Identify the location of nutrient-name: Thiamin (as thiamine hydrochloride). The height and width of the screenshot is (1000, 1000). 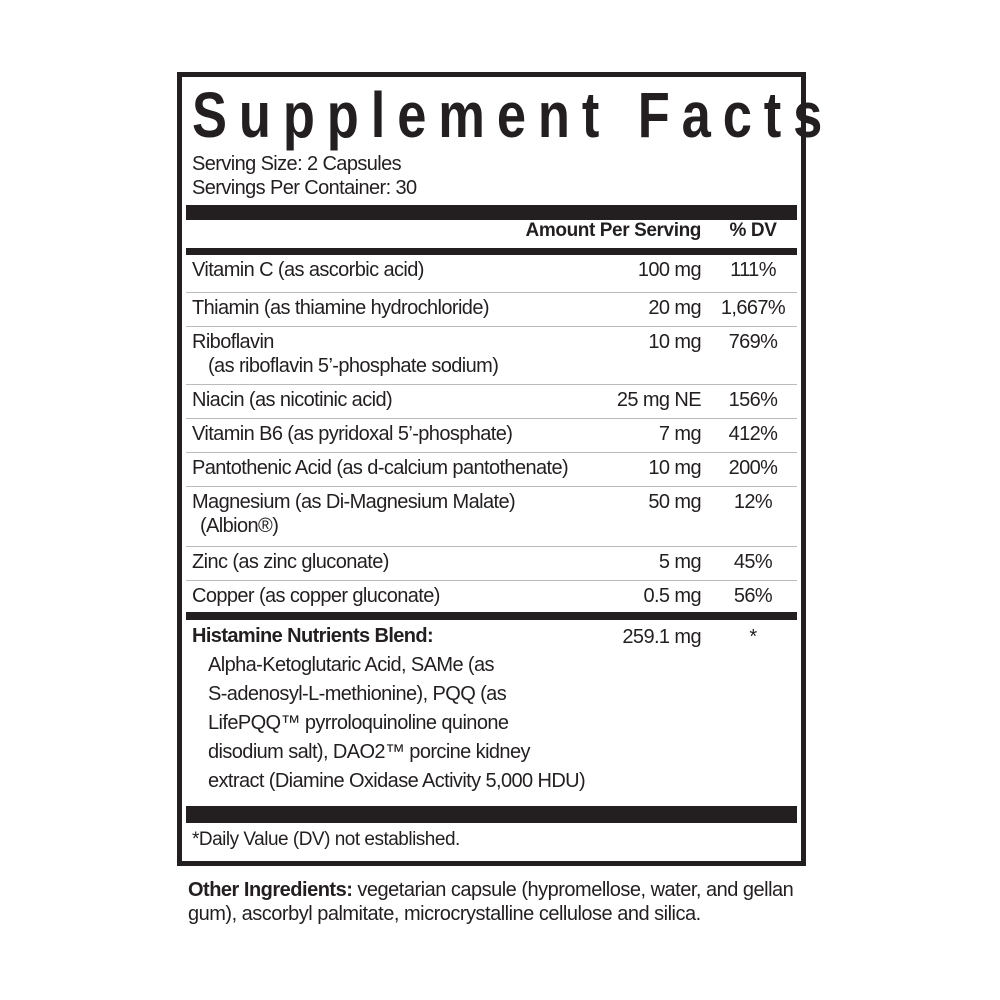
(341, 308).